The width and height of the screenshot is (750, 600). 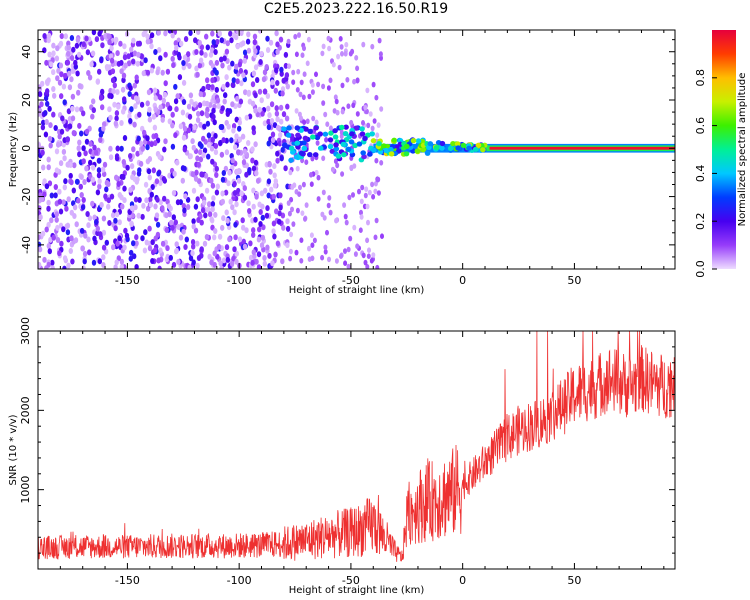 I want to click on heatmap-y-tick-label: 40, so click(x=26, y=52).